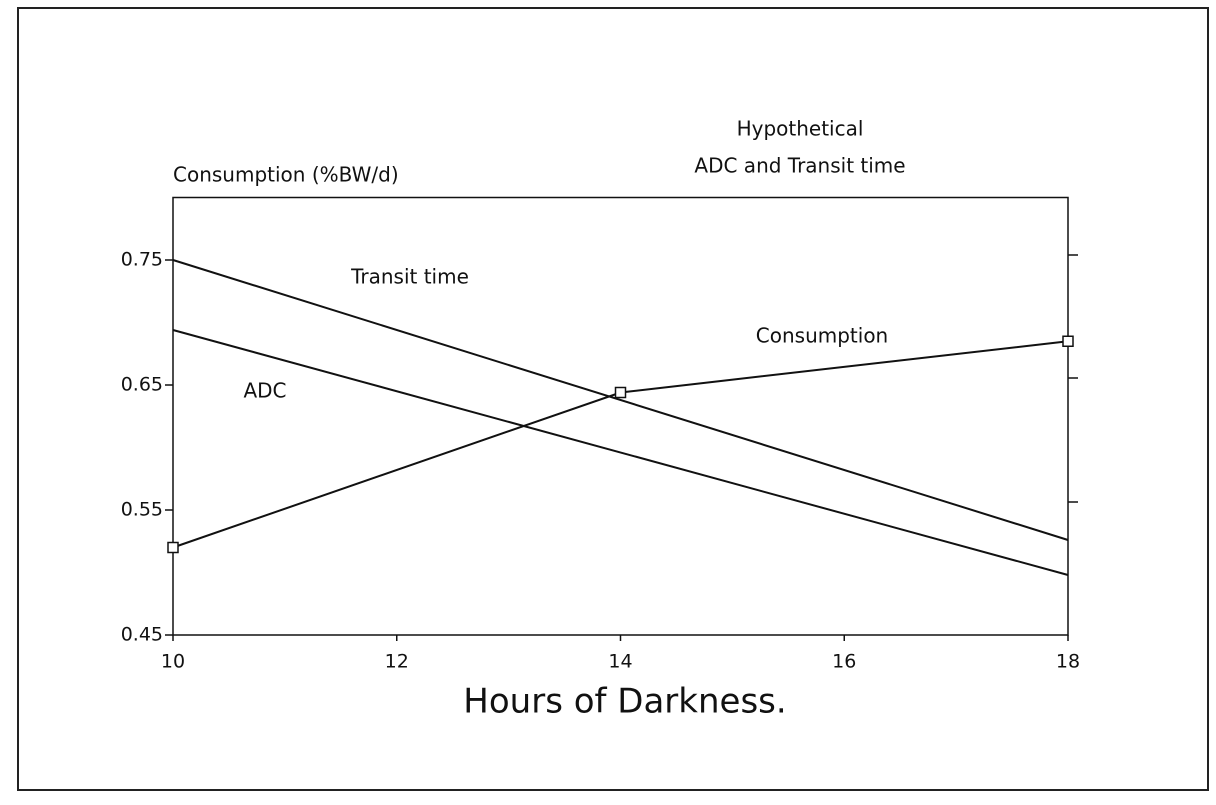 This screenshot has height=805, width=1216. Describe the element at coordinates (397, 662) in the screenshot. I see `x-tick-label: 12` at that location.